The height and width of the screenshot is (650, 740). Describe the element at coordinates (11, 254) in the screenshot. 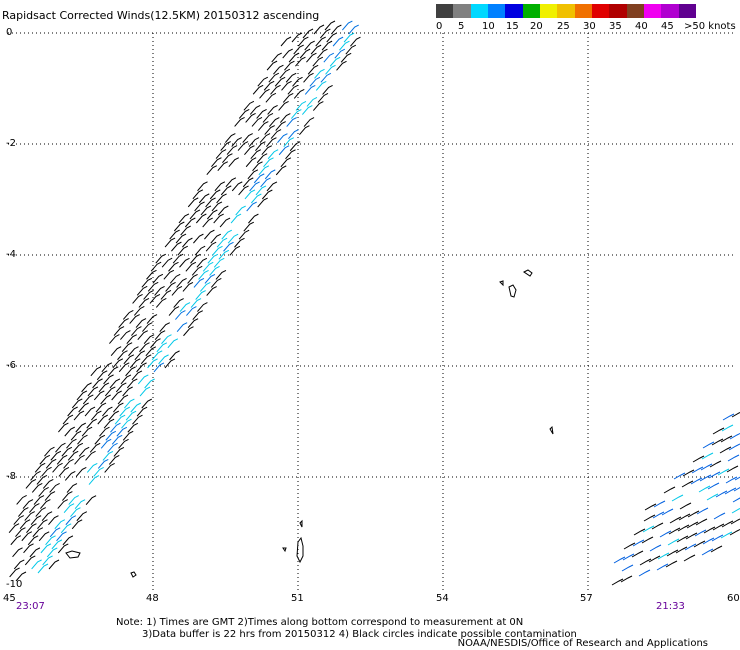

I see `y-label: -4` at that location.